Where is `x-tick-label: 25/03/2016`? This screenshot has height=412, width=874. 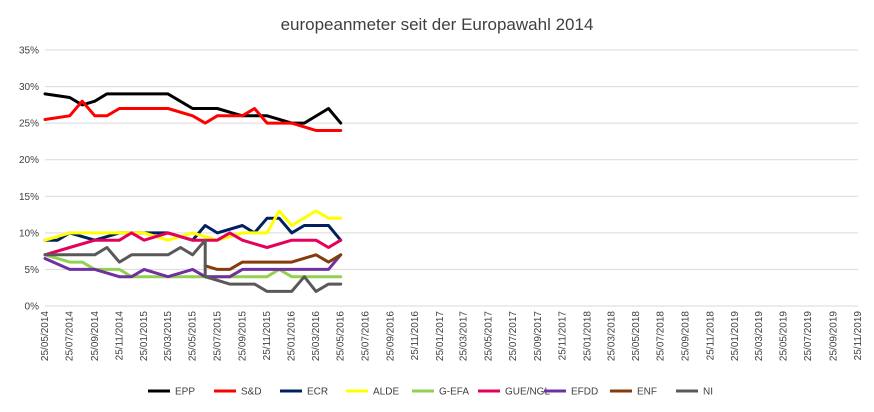 x-tick-label: 25/03/2016 is located at coordinates (316, 336).